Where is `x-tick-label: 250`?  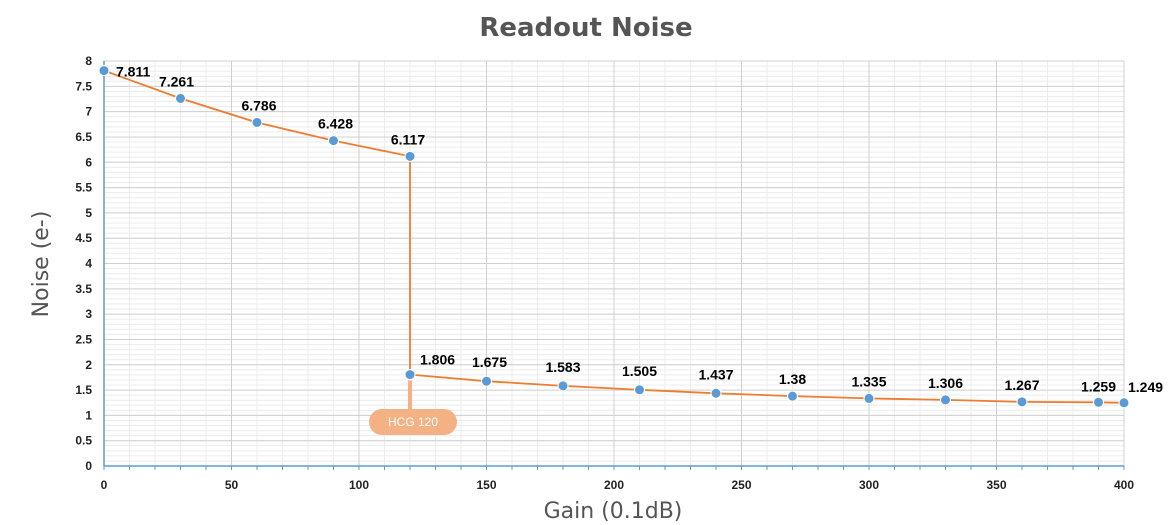 x-tick-label: 250 is located at coordinates (741, 485).